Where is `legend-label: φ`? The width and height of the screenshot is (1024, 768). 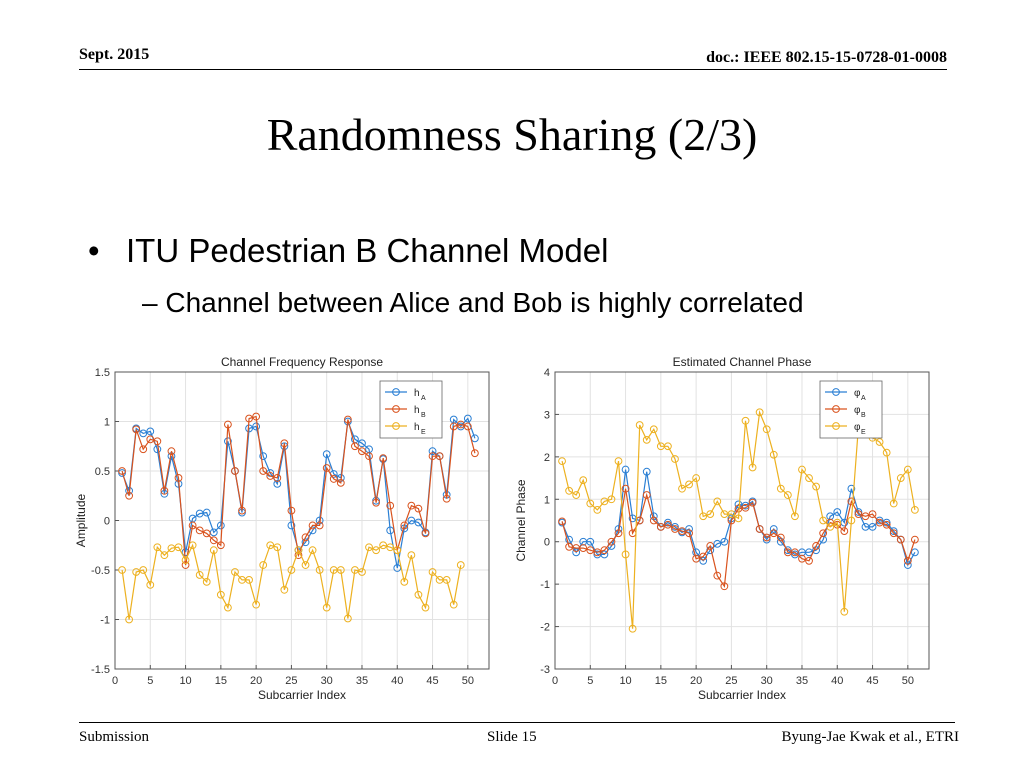 legend-label: φ is located at coordinates (857, 427).